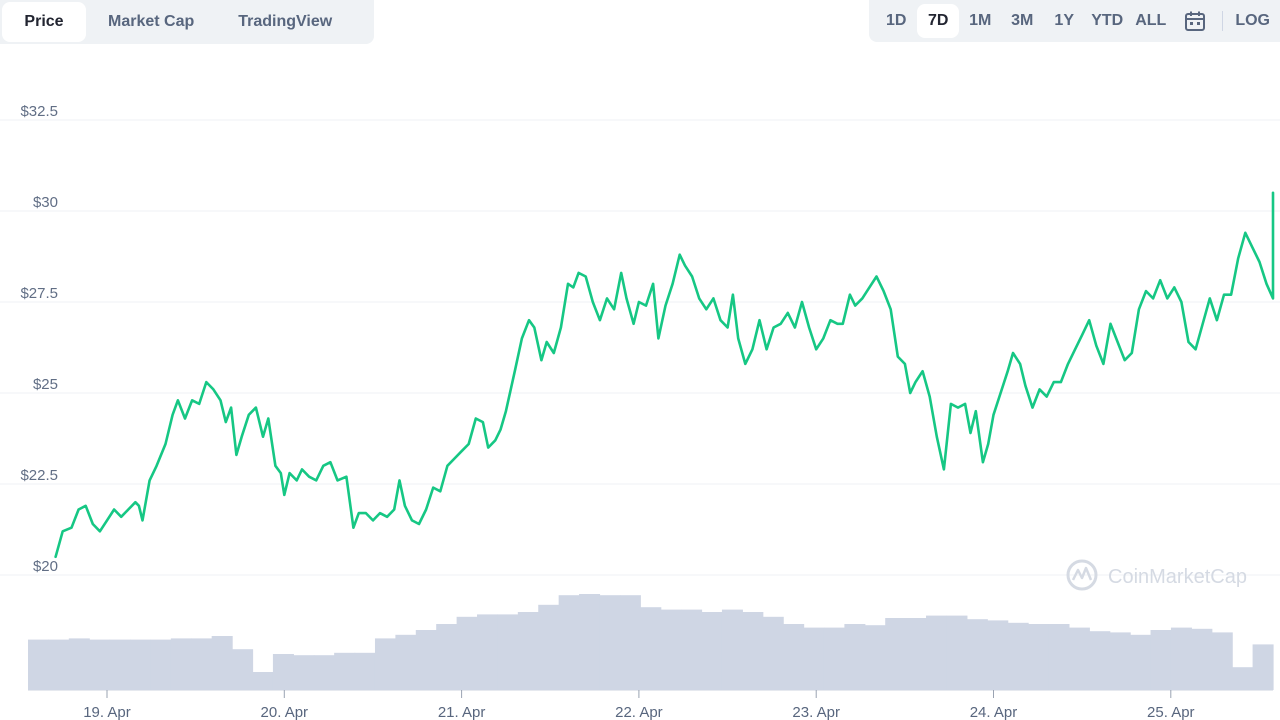  Describe the element at coordinates (39, 339) in the screenshot. I see `y-axis: $20 $22.5 $25 $27.5 $30 $32.5` at that location.